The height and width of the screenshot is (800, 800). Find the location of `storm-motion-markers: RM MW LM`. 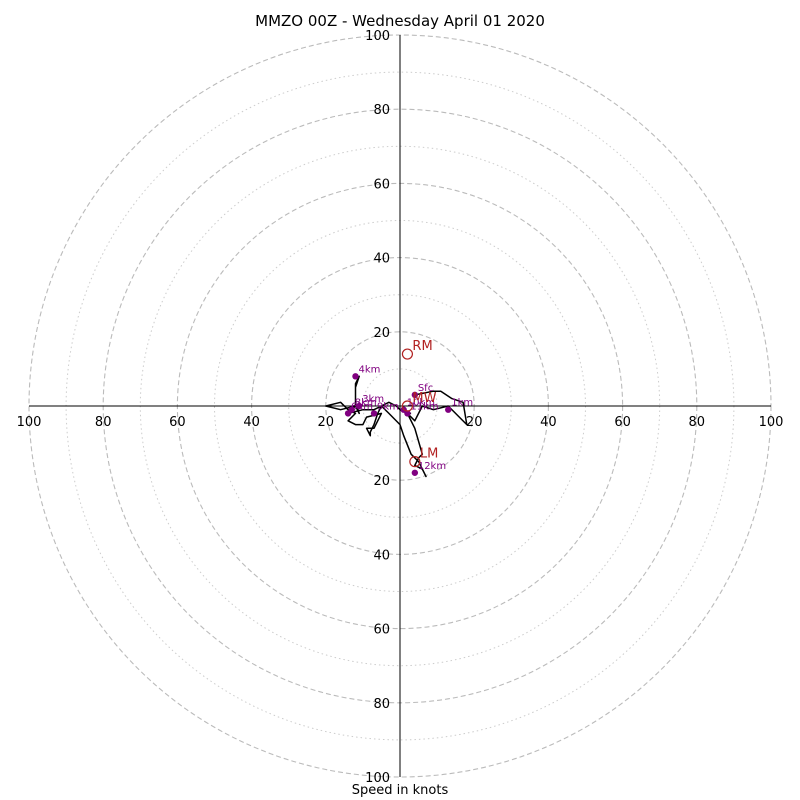

storm-motion-markers: RM MW LM is located at coordinates (419, 403).